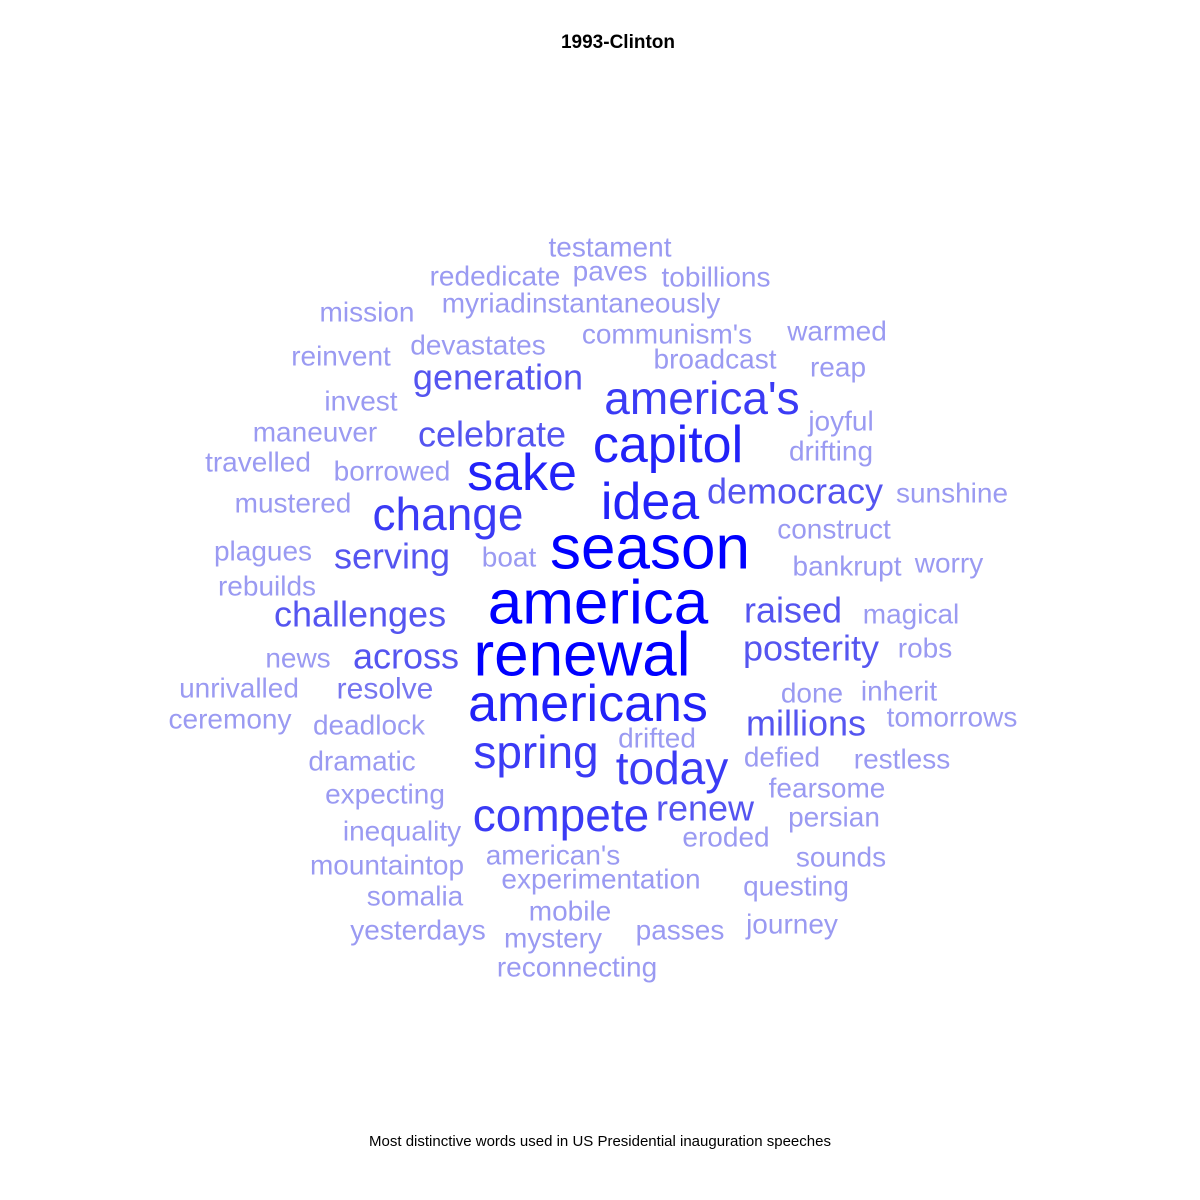 The height and width of the screenshot is (1200, 1200). I want to click on cloud-word: plagues, so click(263, 551).